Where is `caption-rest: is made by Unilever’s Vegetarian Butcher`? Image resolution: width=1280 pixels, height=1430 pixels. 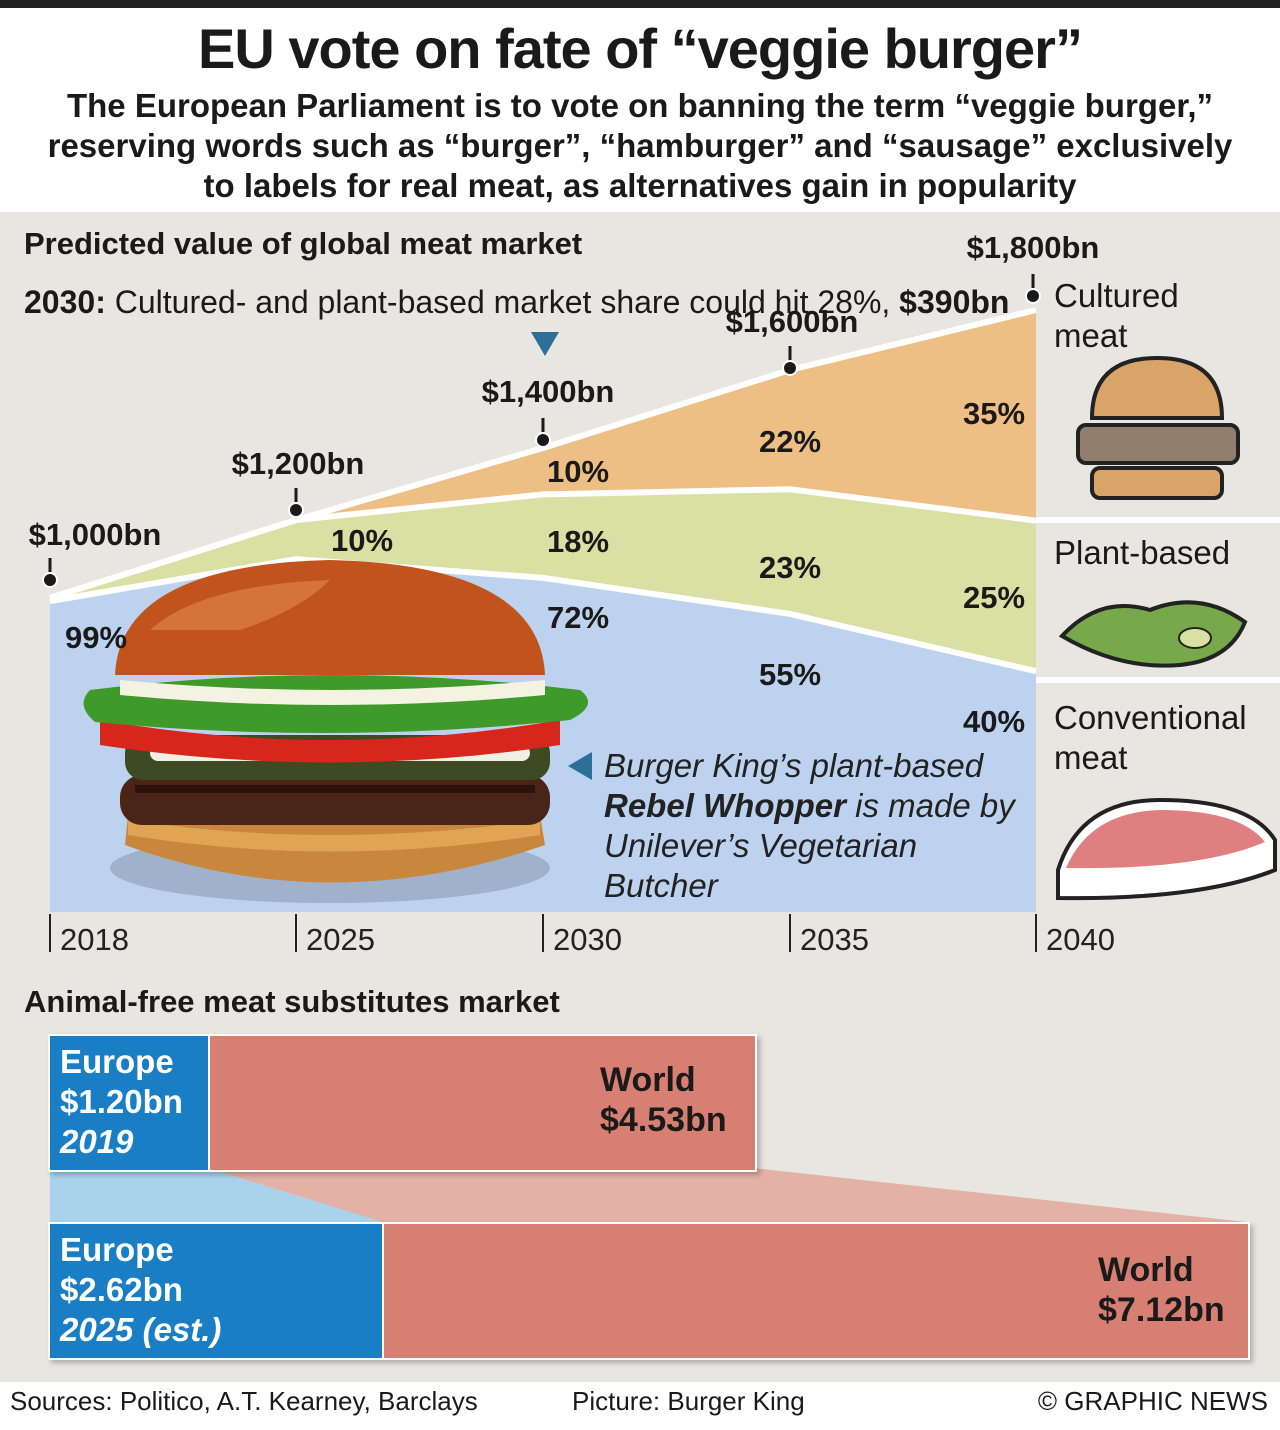 caption-rest: is made by Unilever’s Vegetarian Butcher is located at coordinates (809, 845).